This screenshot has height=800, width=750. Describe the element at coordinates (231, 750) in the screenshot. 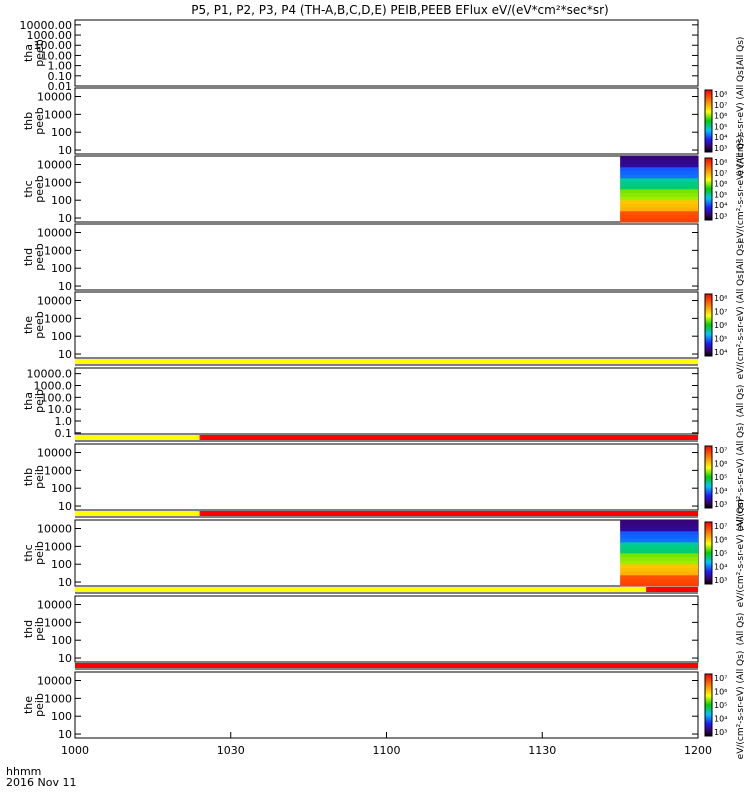

I see `x-tick-label: 1030` at that location.